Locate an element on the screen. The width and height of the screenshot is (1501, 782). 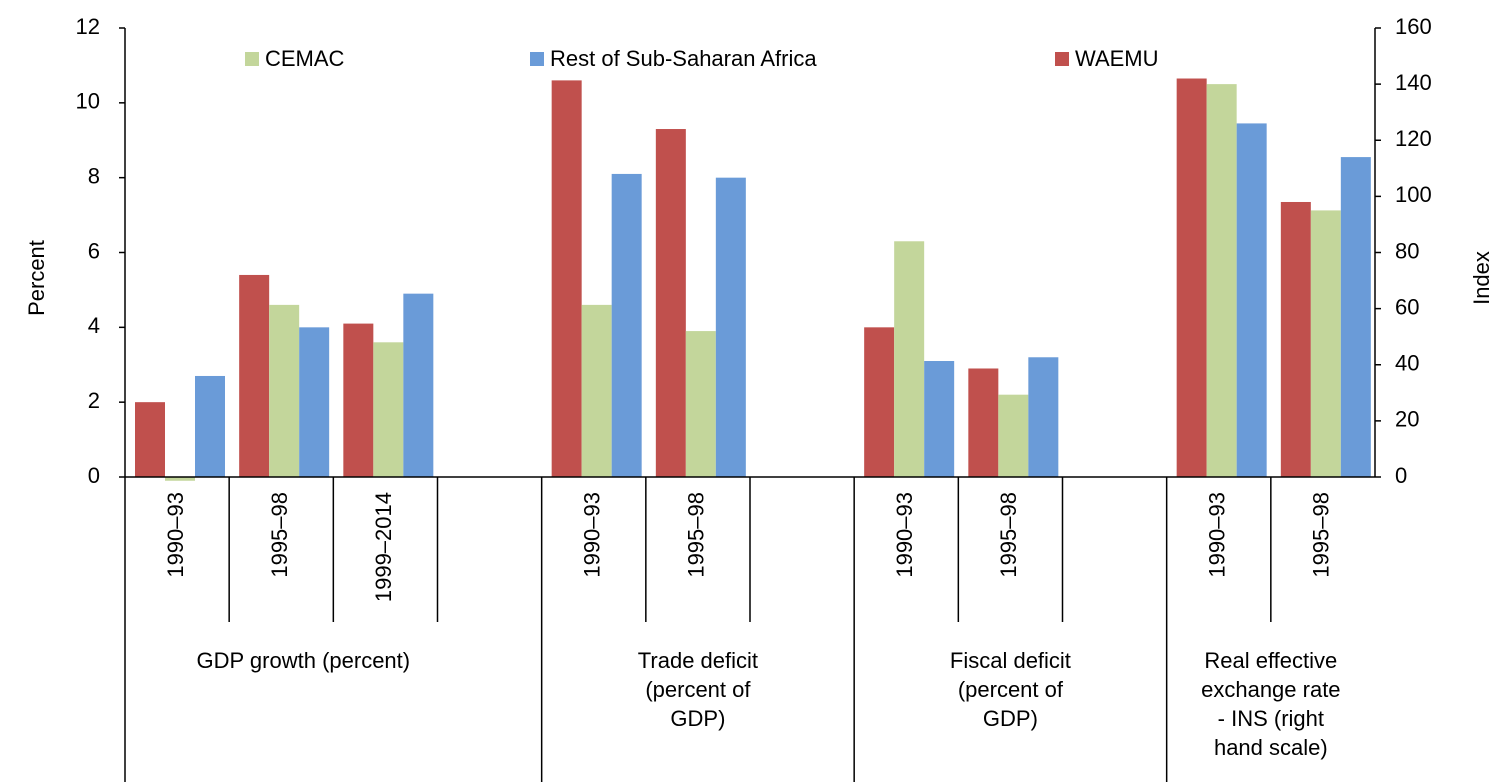
y2-tick-label: 140 is located at coordinates (1413, 82).